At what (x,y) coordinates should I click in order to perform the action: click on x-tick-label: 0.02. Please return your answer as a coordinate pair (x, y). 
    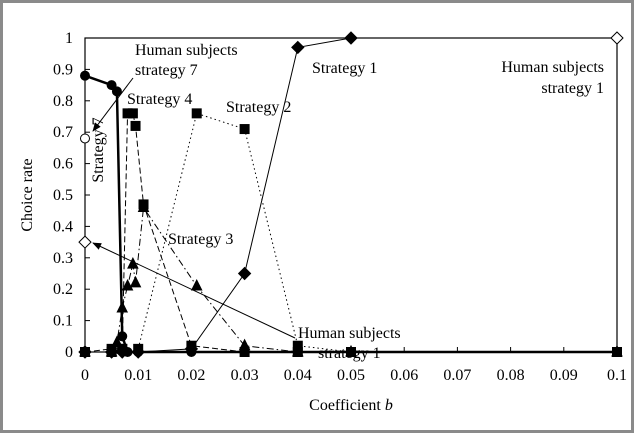
    Looking at the image, I should click on (191, 375).